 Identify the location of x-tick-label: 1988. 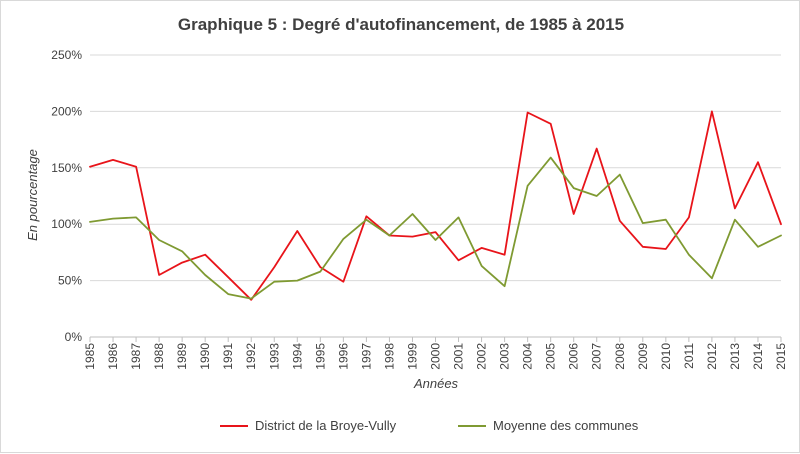
(159, 356).